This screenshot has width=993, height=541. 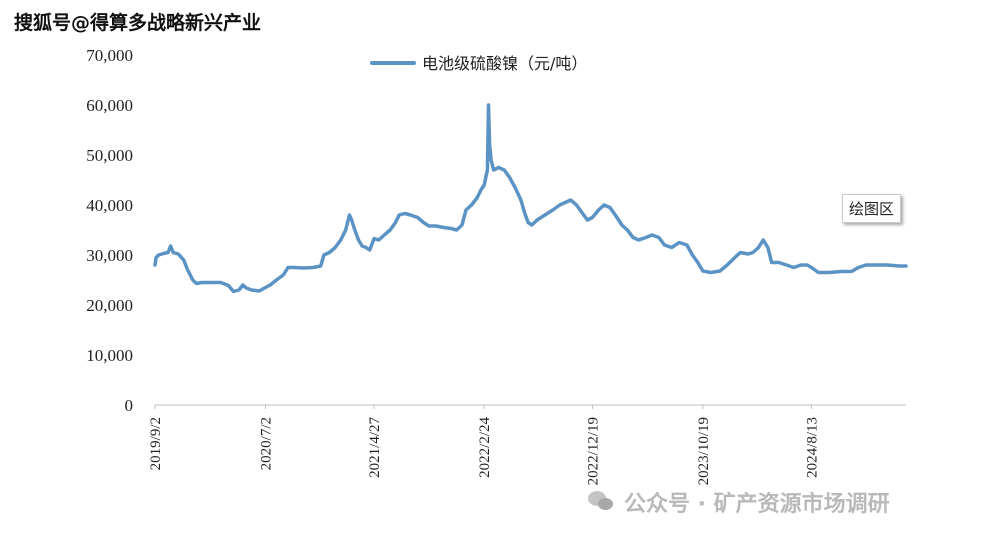 I want to click on legend: 电池级硫酸镍（元/吨）, so click(x=478, y=63).